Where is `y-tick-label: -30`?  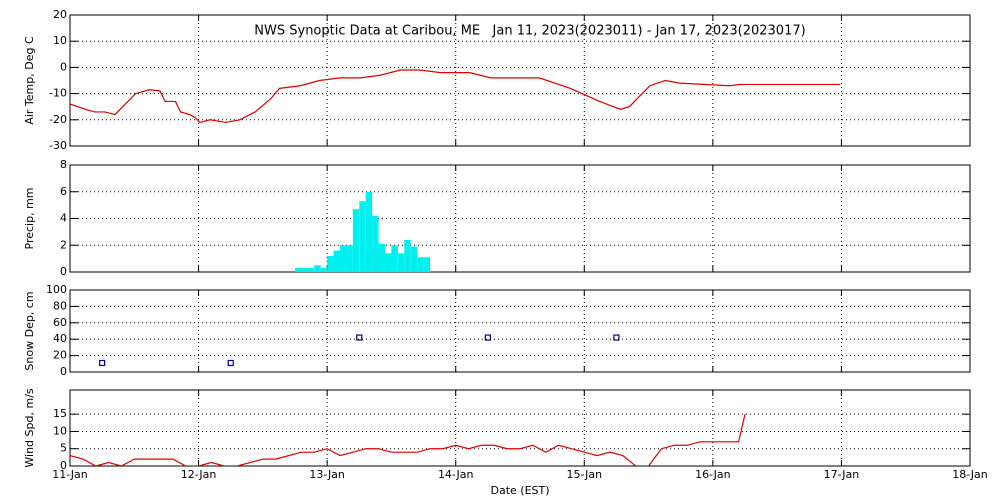
y-tick-label: -30 is located at coordinates (58, 145).